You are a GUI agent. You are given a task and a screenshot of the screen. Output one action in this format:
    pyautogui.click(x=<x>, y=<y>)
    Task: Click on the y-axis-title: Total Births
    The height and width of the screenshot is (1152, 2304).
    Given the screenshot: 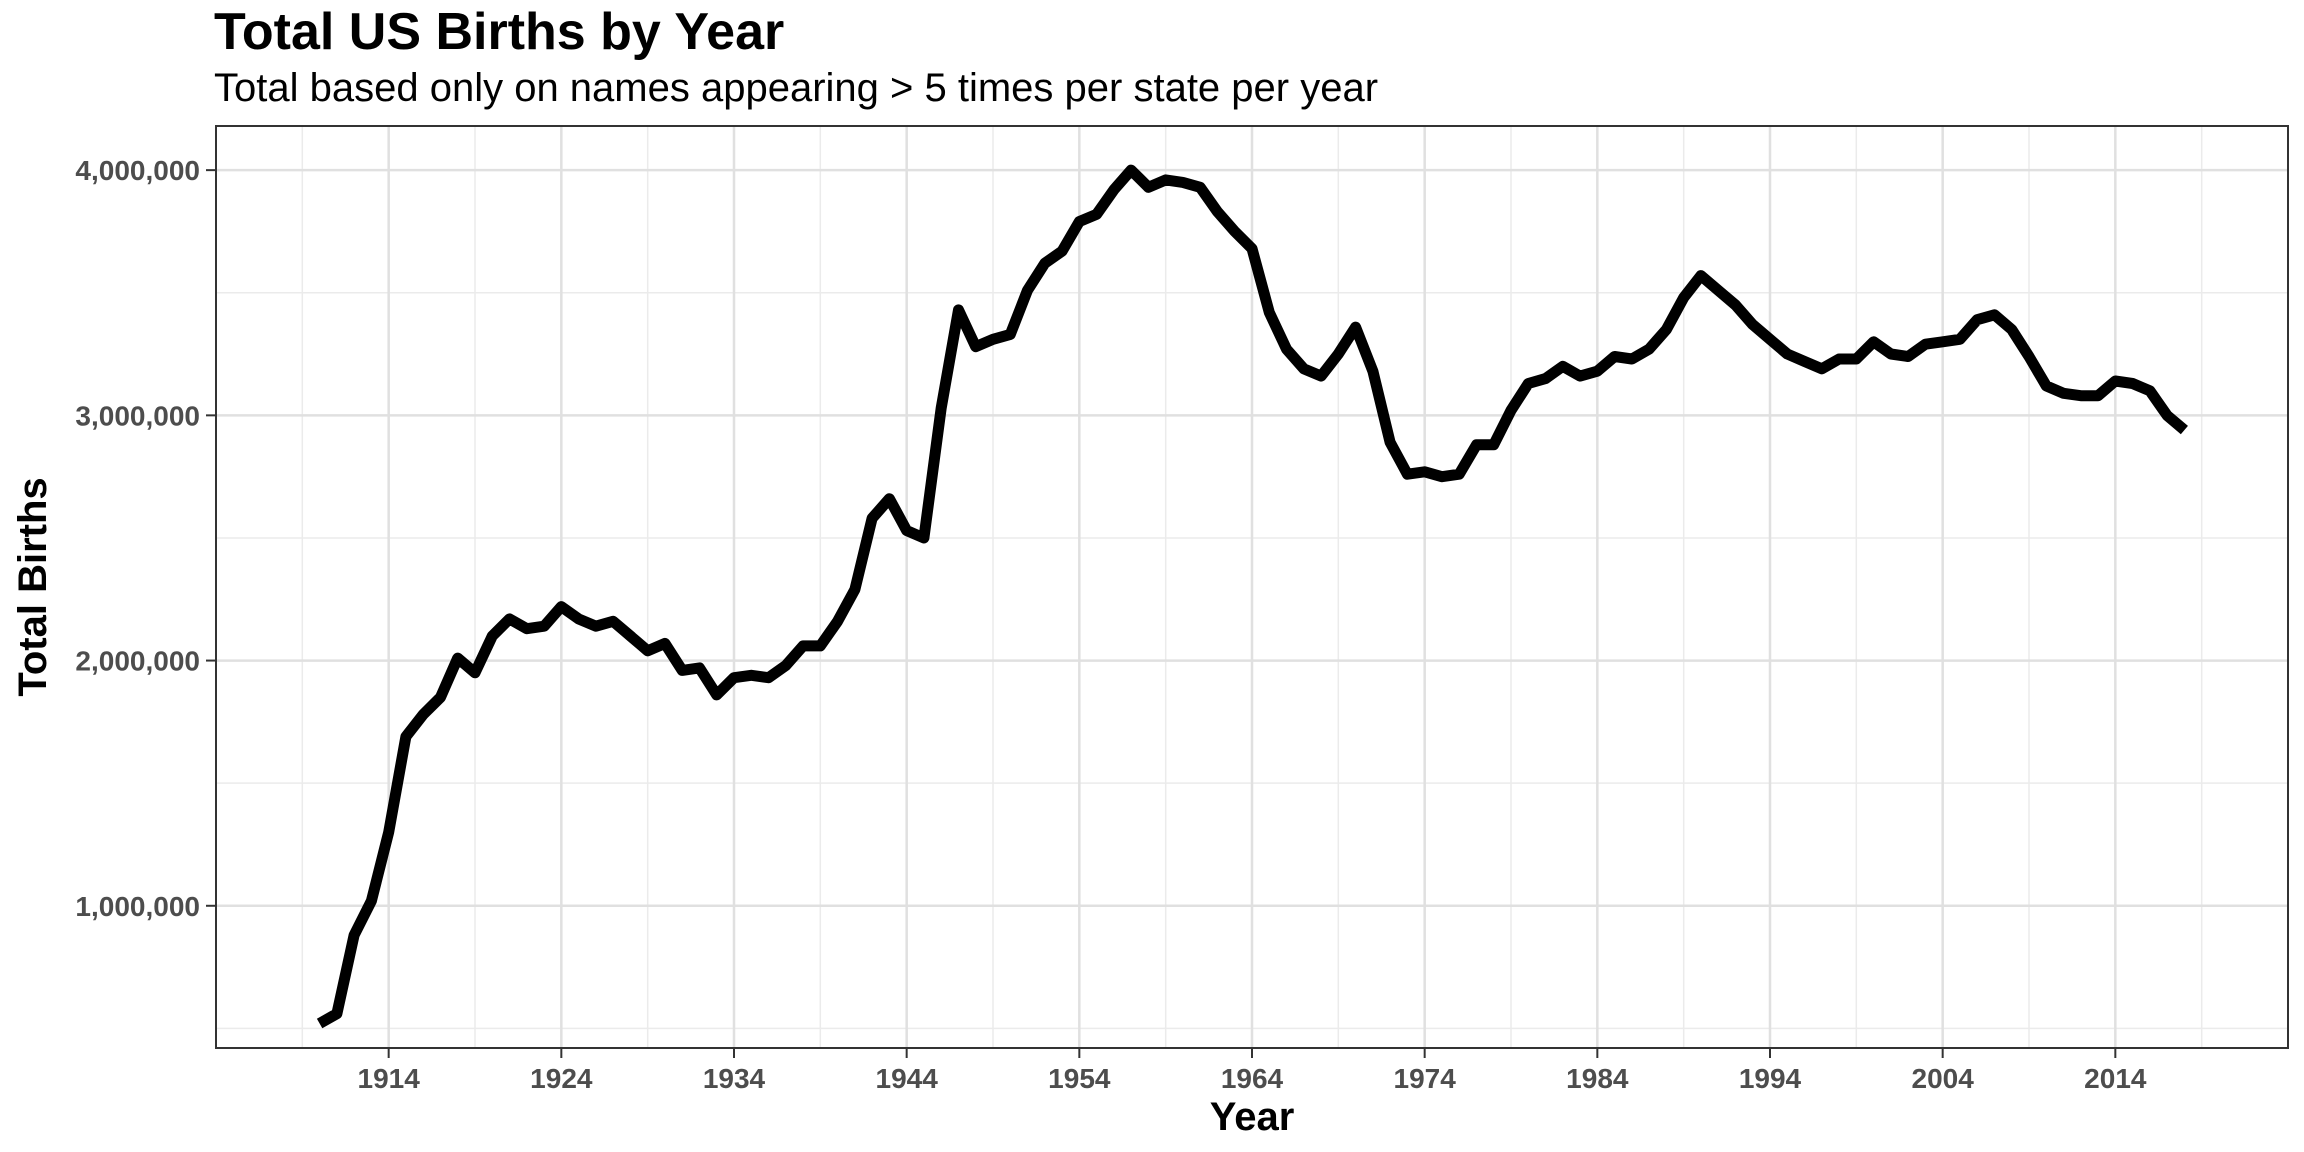 What is the action you would take?
    pyautogui.click(x=33, y=586)
    